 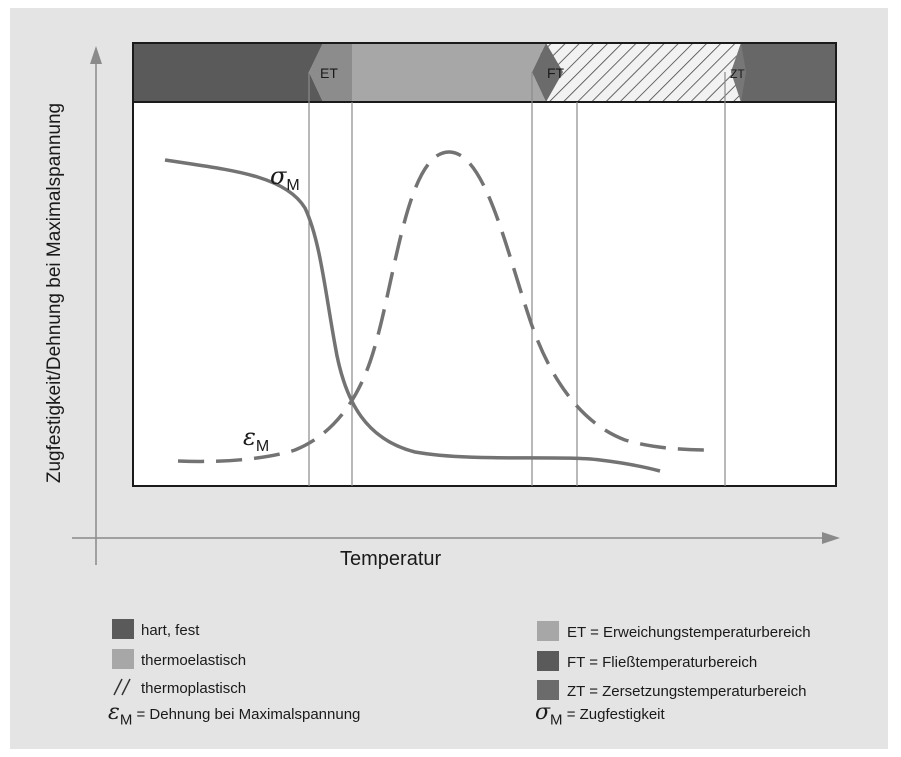 I want to click on legend-label-hard: hart, fest, so click(x=170, y=630).